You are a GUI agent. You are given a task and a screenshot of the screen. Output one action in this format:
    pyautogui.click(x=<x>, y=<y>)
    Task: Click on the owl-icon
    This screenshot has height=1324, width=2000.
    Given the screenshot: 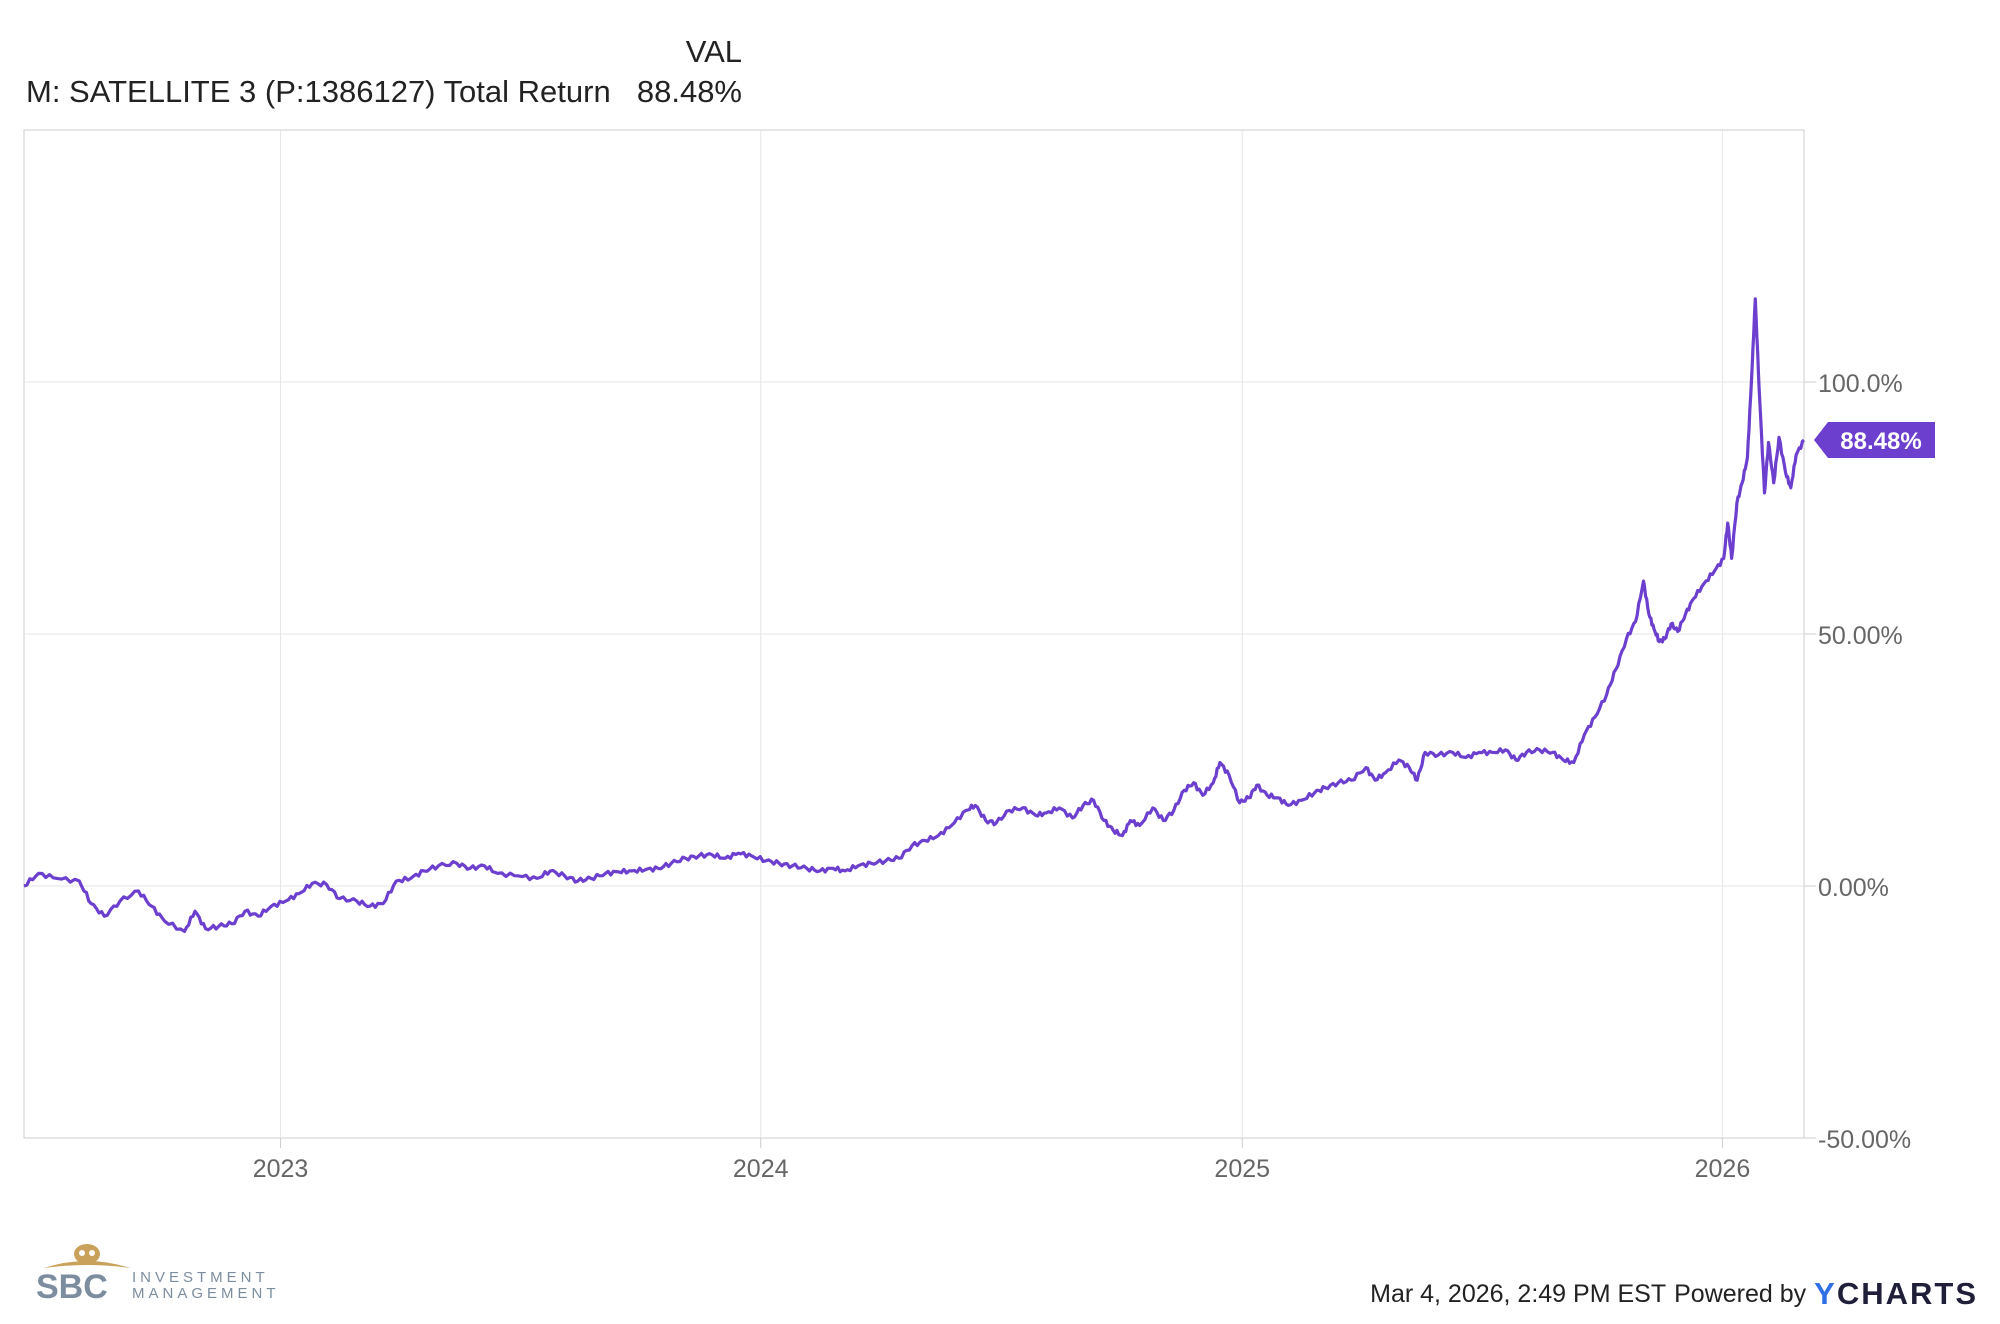 What is the action you would take?
    pyautogui.click(x=87, y=1256)
    